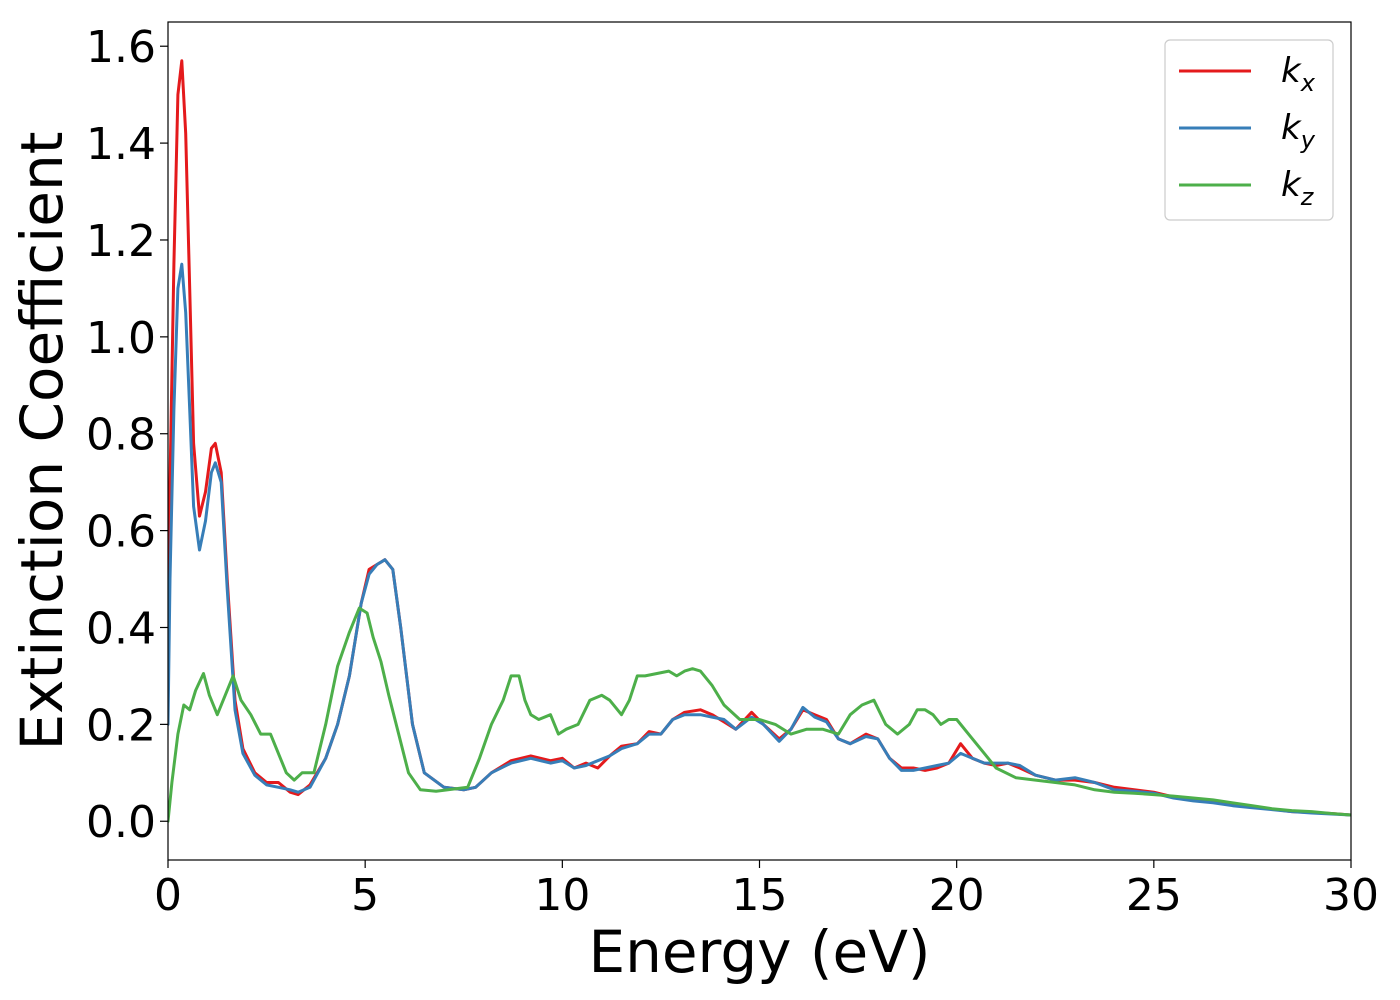 Image resolution: width=1400 pixels, height=1000 pixels. I want to click on x-tick-label: 25, so click(1154, 895).